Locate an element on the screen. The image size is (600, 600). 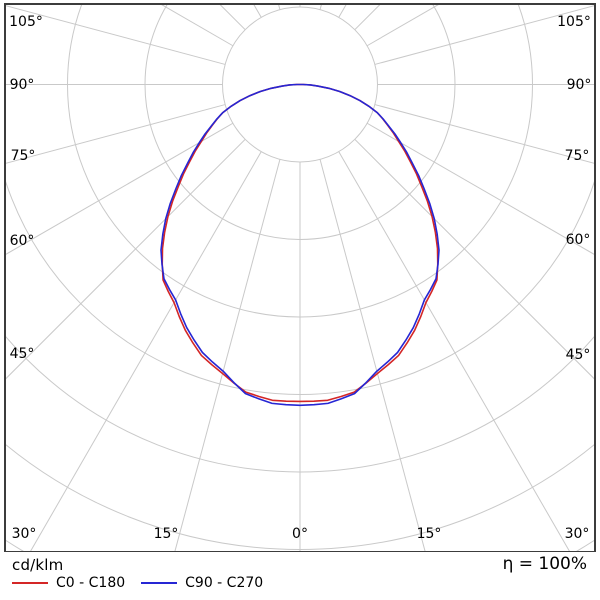
legend-line-c90-c270-icon is located at coordinates (159, 583).